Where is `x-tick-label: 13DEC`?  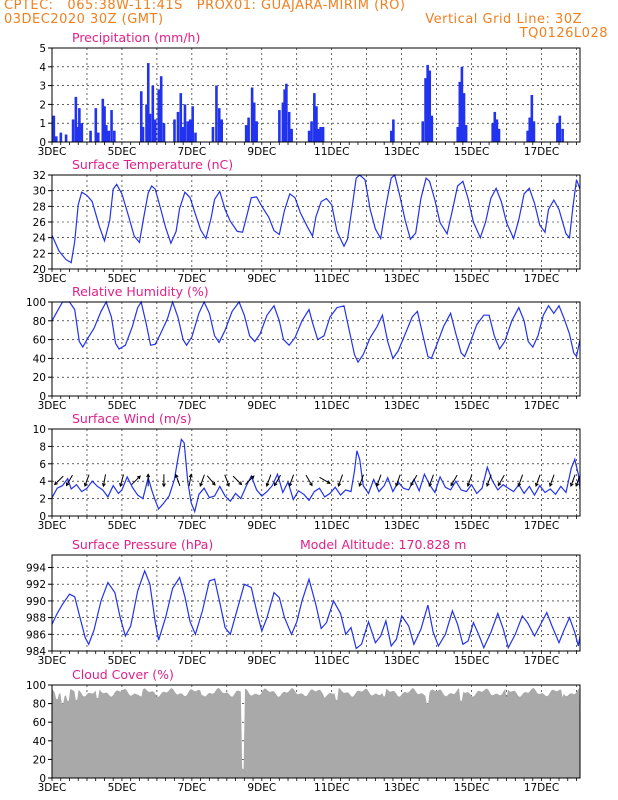 x-tick-label: 13DEC is located at coordinates (401, 526).